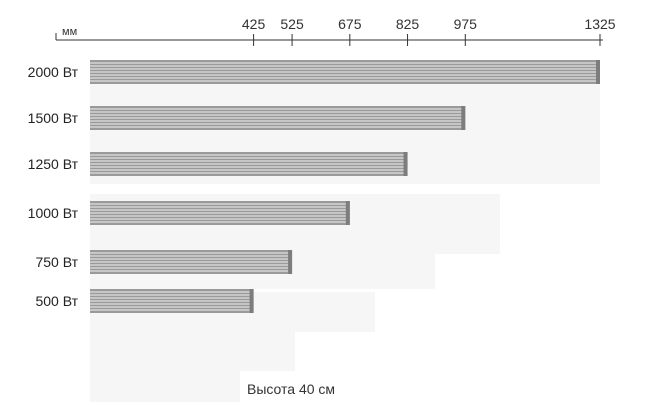  Describe the element at coordinates (291, 389) in the screenshot. I see `height-caption: Высота 40 см` at that location.